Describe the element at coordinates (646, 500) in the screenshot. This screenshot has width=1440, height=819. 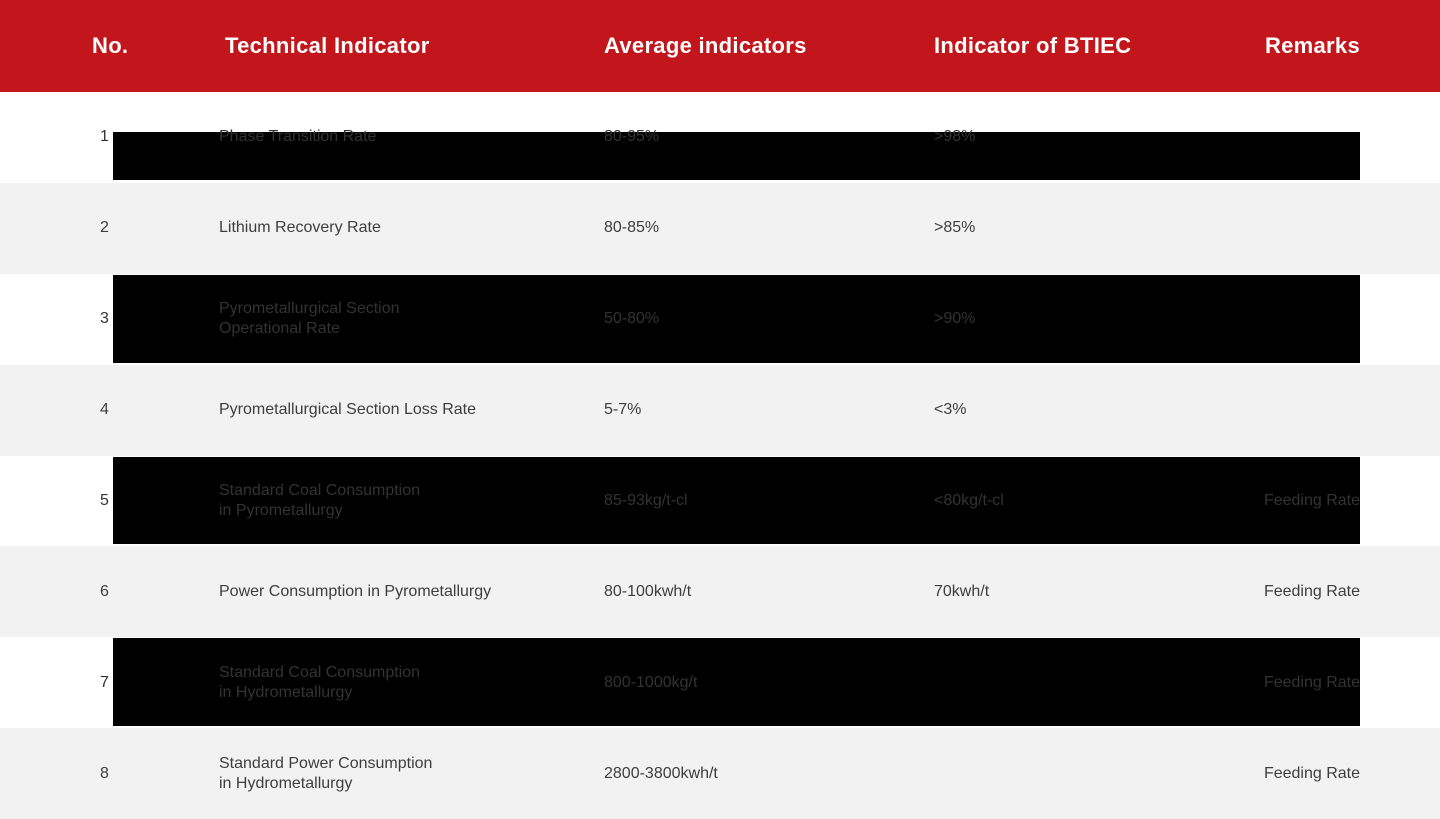
I see `cell-average-indicators: 85-93kg/t-cl` at that location.